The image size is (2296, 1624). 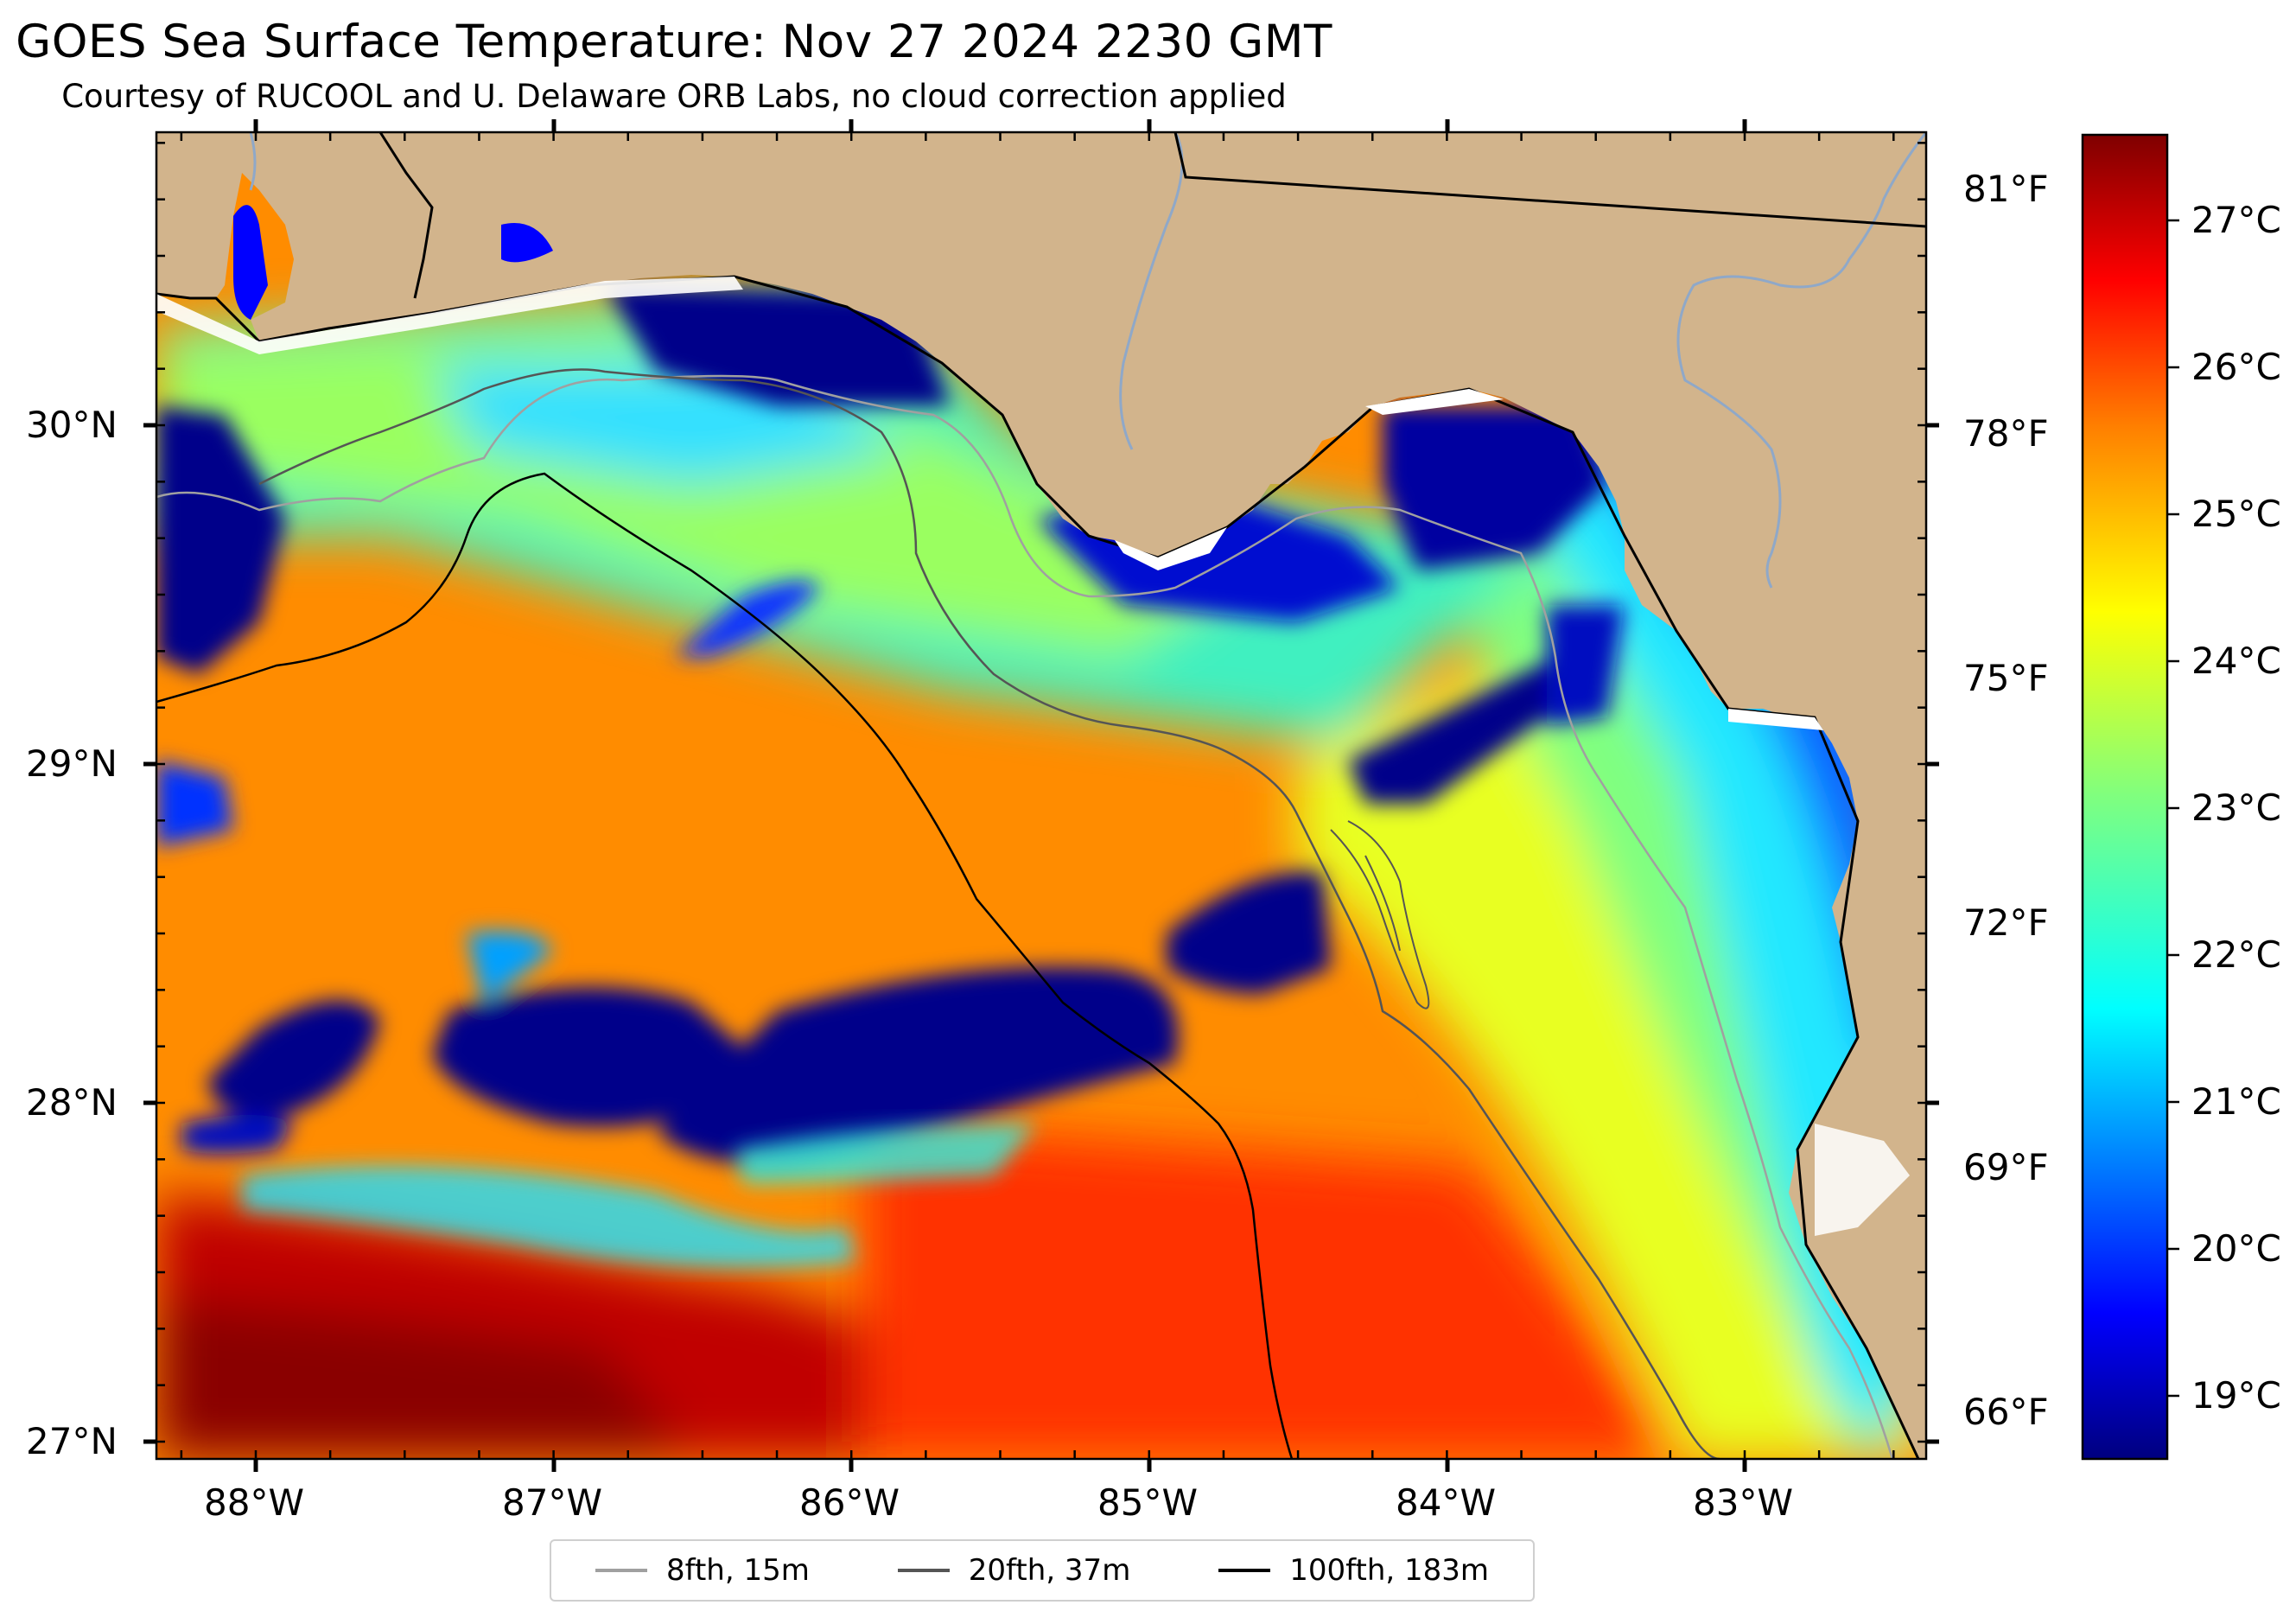 I want to click on lon-label-86w: 86°W, so click(x=849, y=1503).